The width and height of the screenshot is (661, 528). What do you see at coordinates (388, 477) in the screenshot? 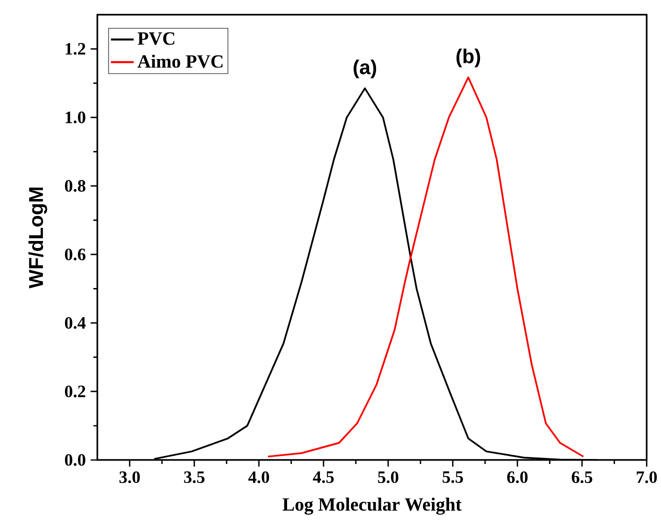
I see `x-tick-label: 5.0` at bounding box center [388, 477].